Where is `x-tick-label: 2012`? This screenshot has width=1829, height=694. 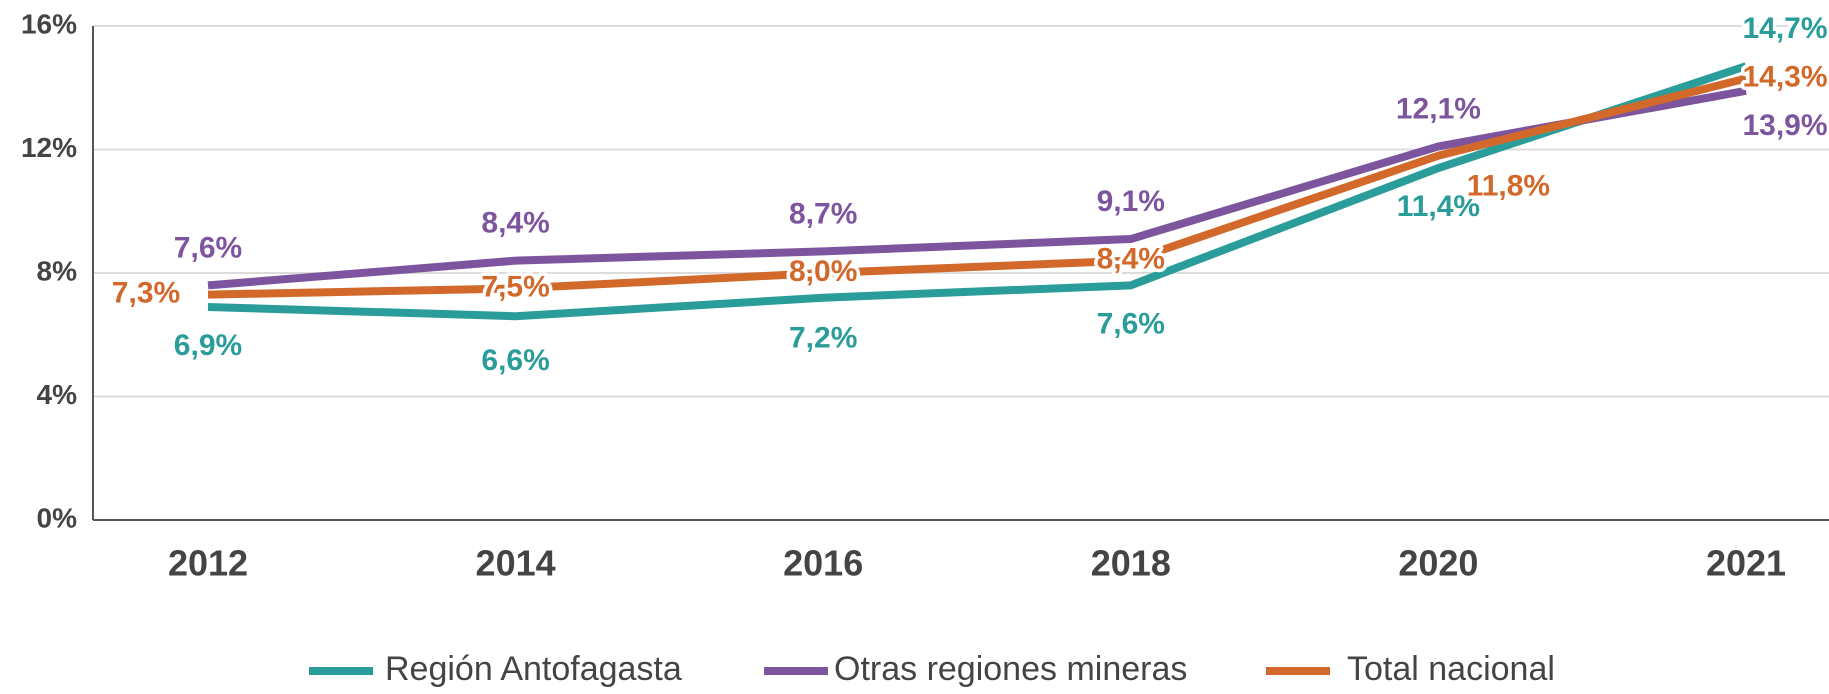
x-tick-label: 2012 is located at coordinates (208, 563).